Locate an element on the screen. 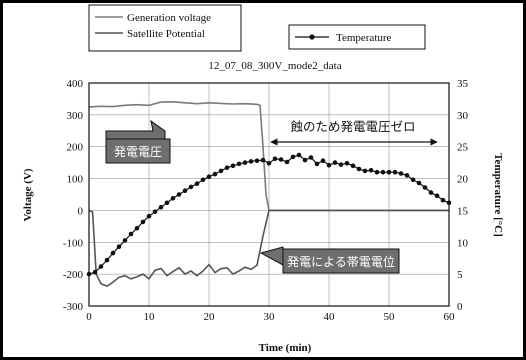  y-tick-label-right: 25 is located at coordinates (463, 148).